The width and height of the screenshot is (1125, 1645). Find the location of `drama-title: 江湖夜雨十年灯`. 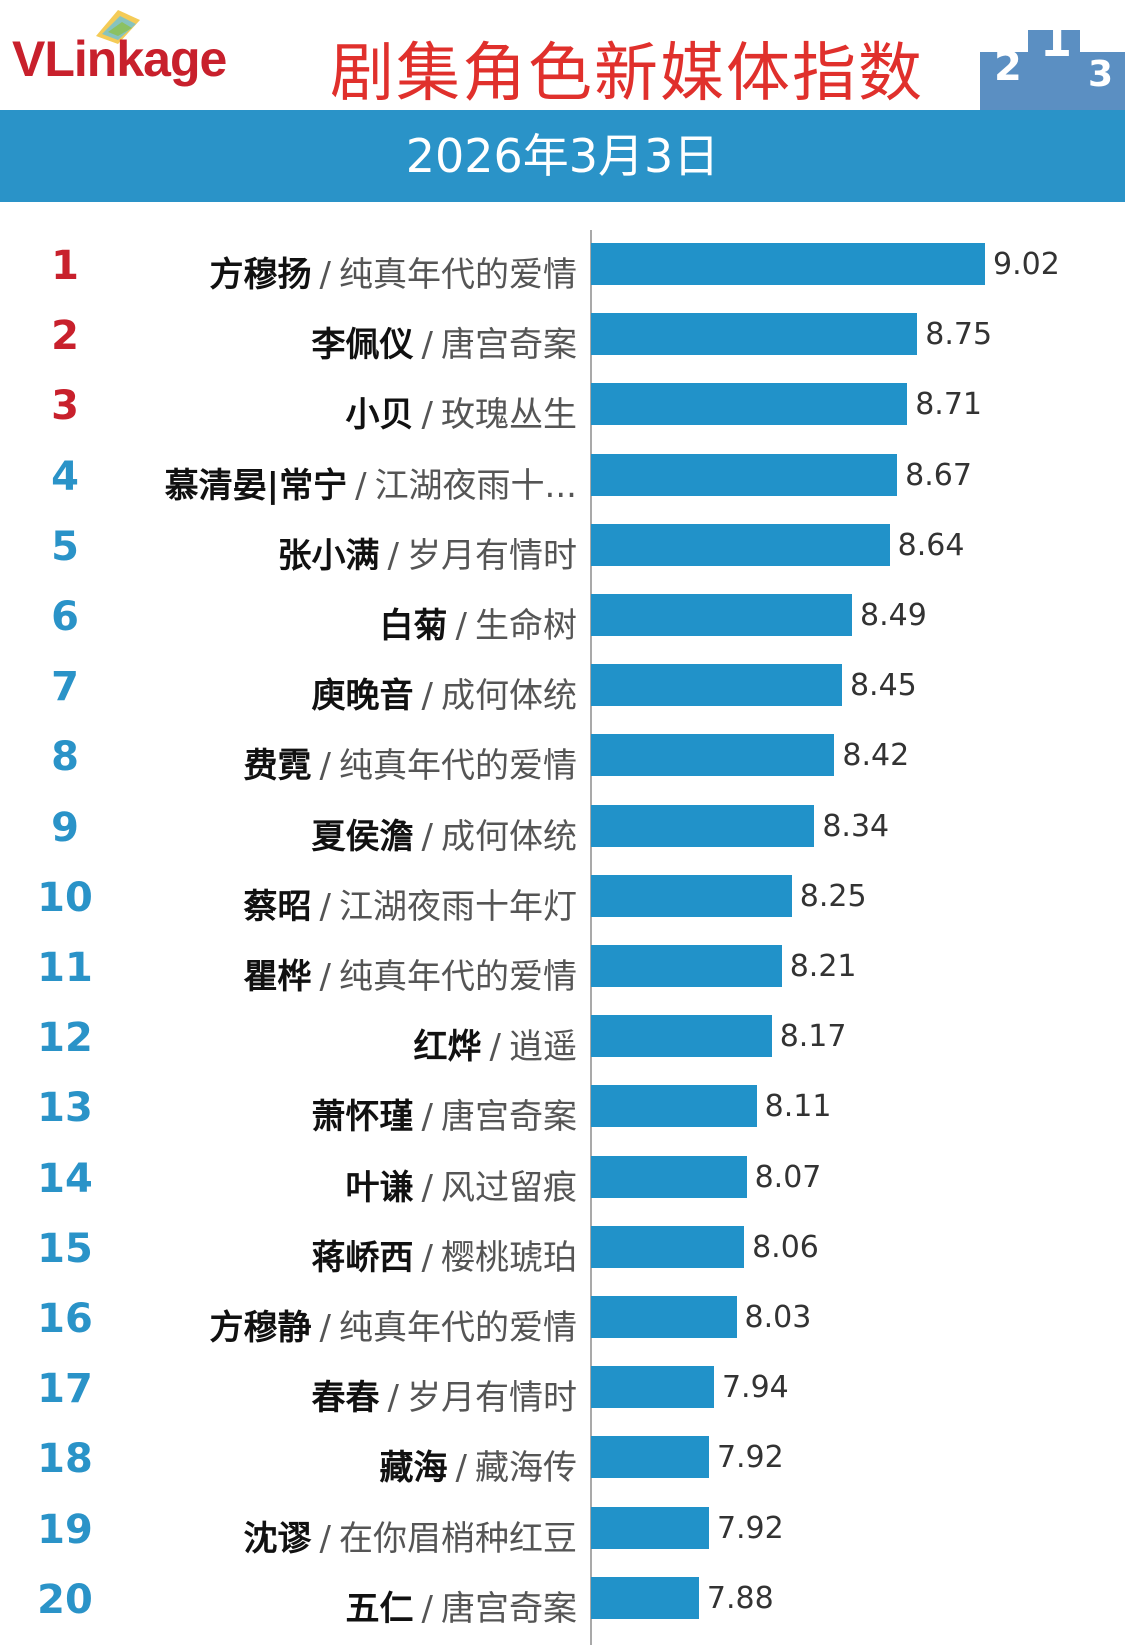

drama-title: 江湖夜雨十年灯 is located at coordinates (458, 906).